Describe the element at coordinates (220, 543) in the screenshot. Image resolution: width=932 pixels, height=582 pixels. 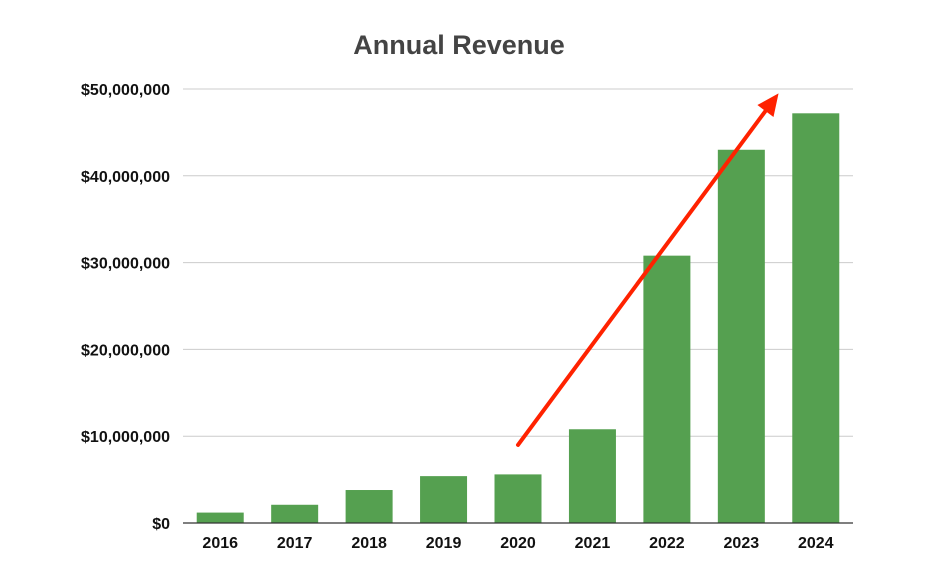
I see `x-tick-label-2016: 2016` at that location.